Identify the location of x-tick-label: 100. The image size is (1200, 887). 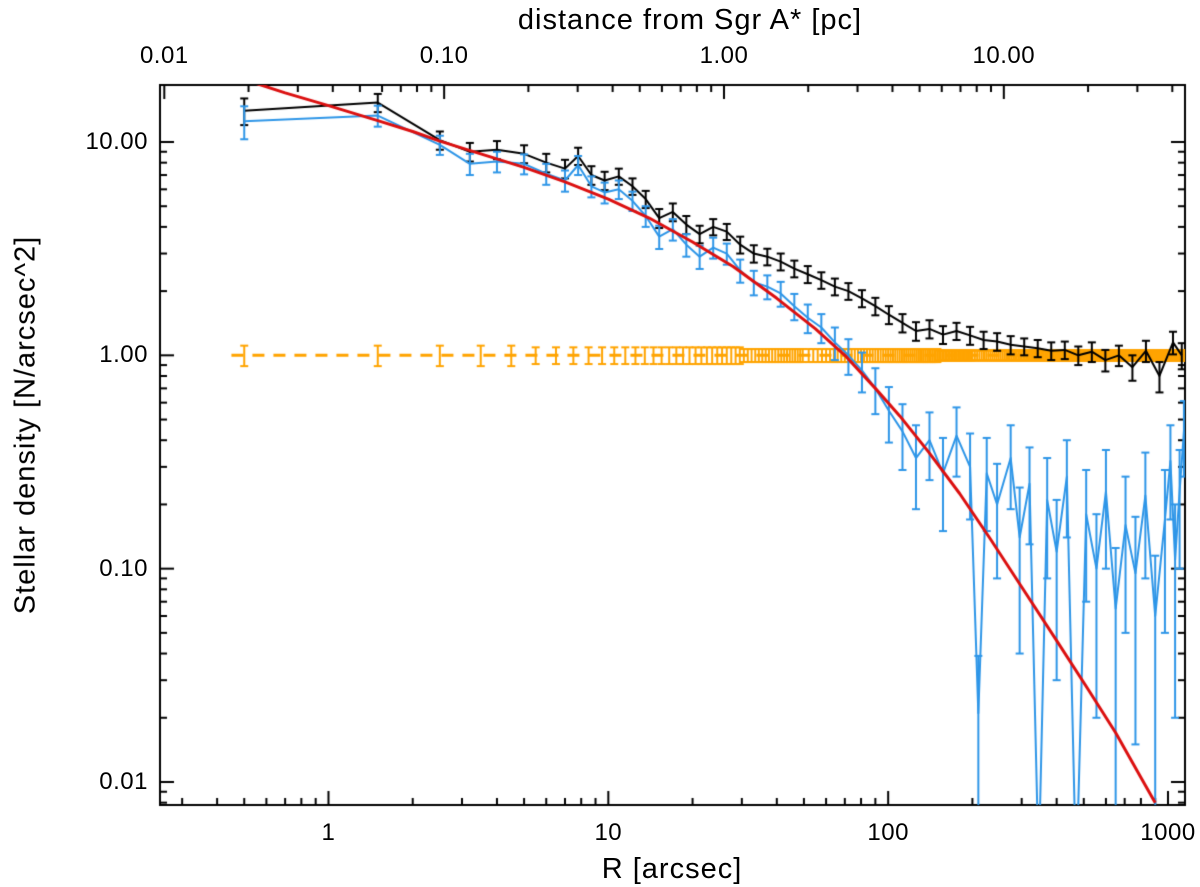
(888, 832).